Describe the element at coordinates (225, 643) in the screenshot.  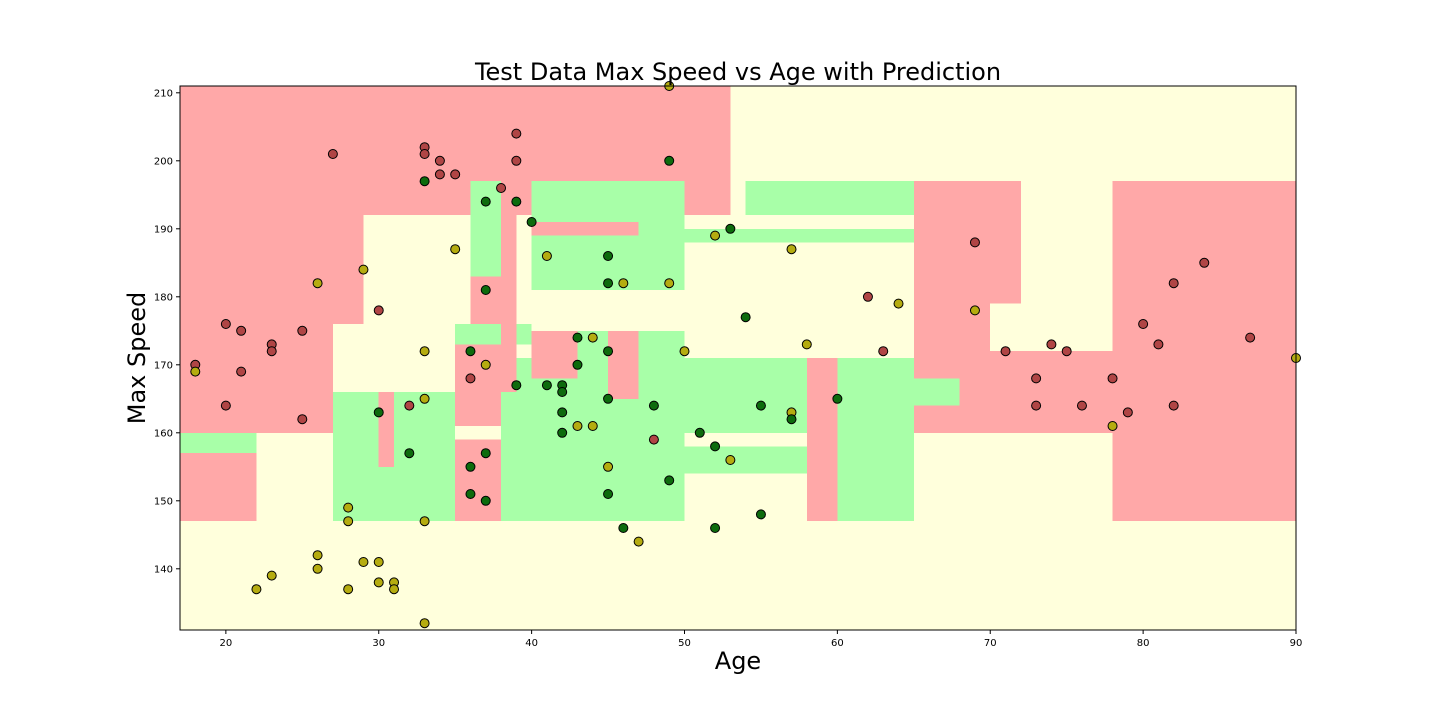
I see `x-tick-label: 20` at that location.